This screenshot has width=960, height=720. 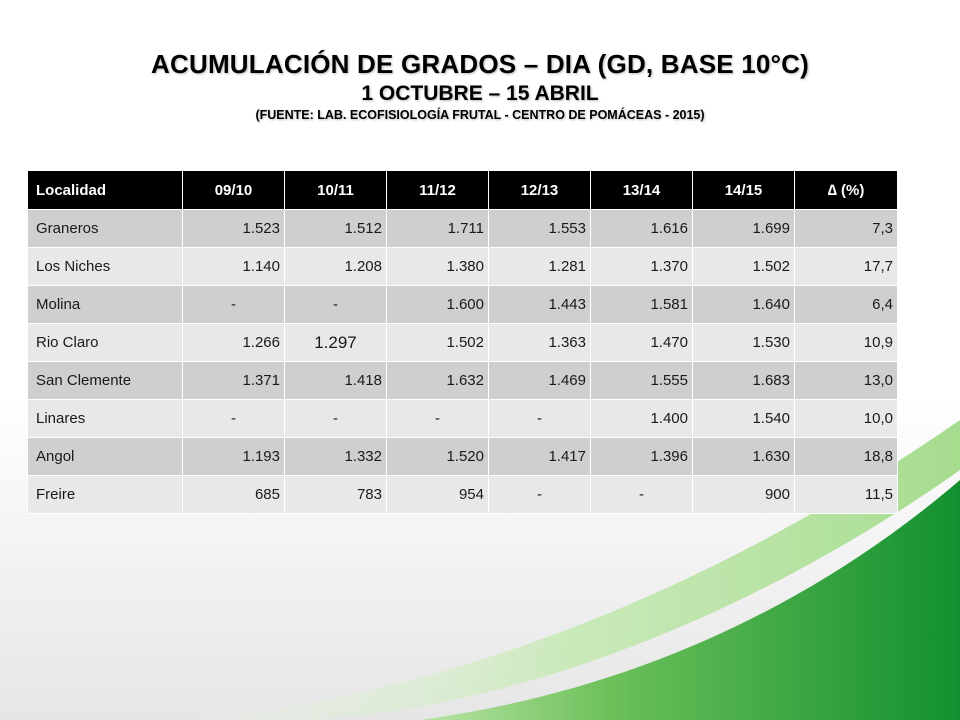 What do you see at coordinates (743, 304) in the screenshot?
I see `cell: 1.640` at bounding box center [743, 304].